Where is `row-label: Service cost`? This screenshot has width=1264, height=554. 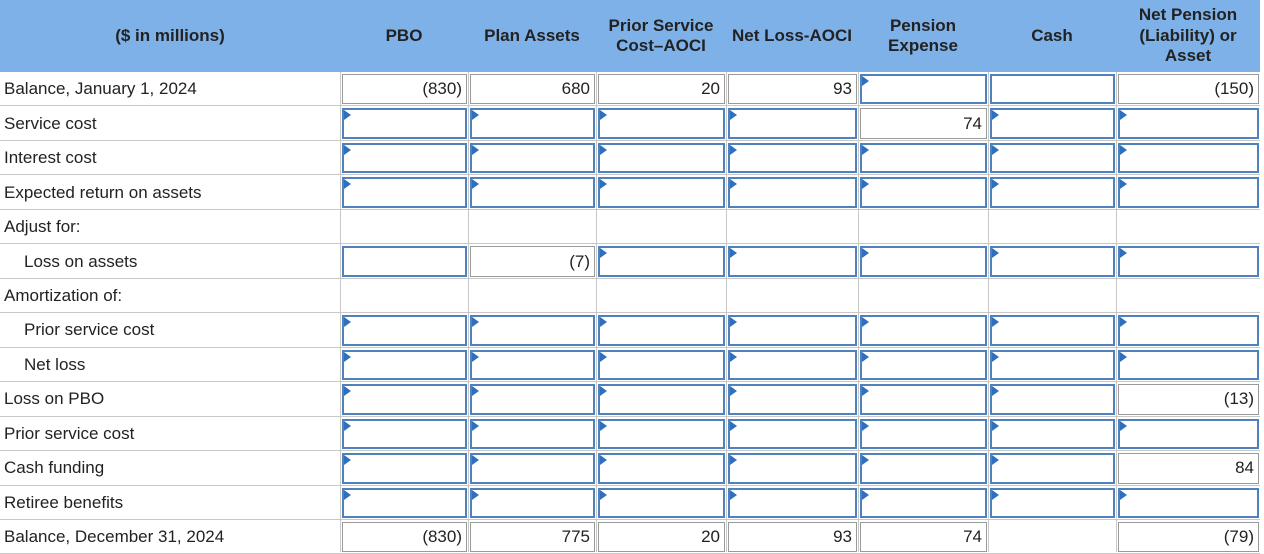 row-label: Service cost is located at coordinates (50, 123).